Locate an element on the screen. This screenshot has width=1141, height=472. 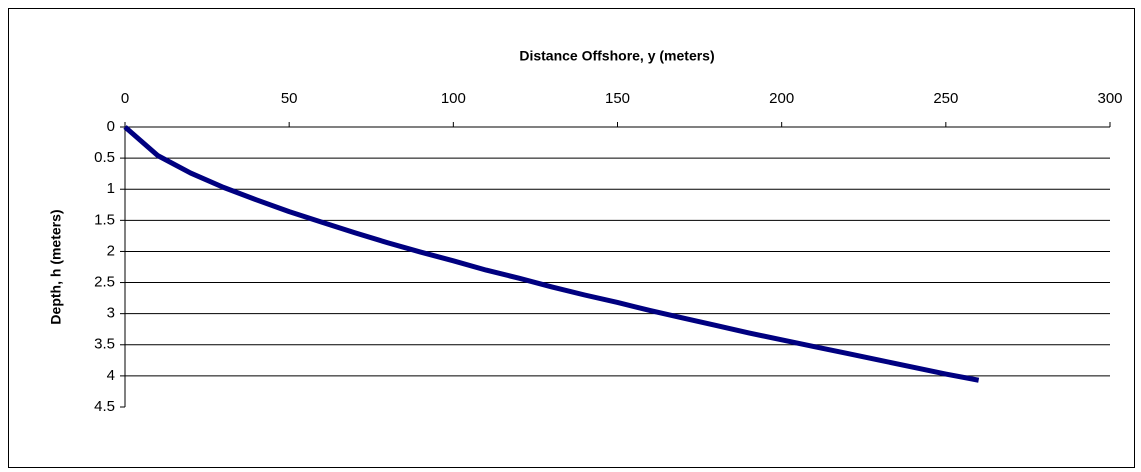
x-axis-title: Distance Offshore, y (meters) is located at coordinates (616, 56).